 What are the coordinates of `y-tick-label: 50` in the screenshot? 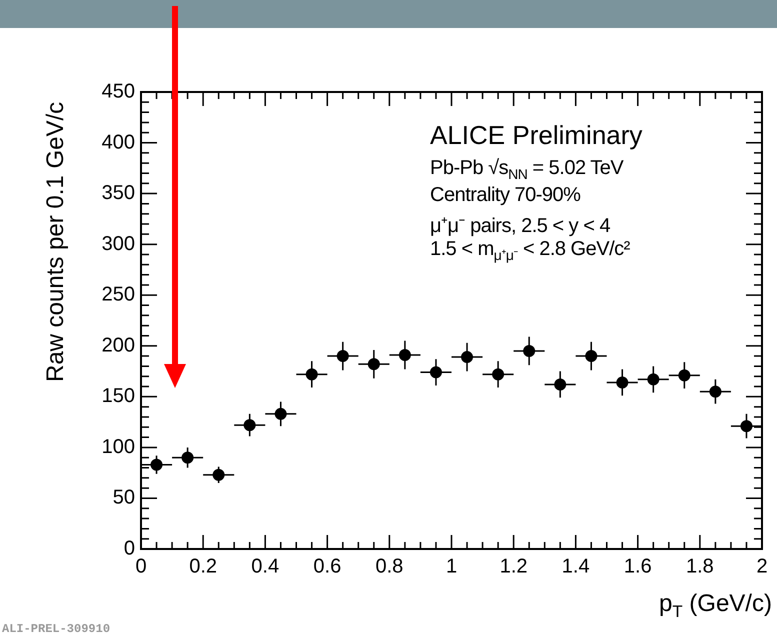 It's located at (123, 497).